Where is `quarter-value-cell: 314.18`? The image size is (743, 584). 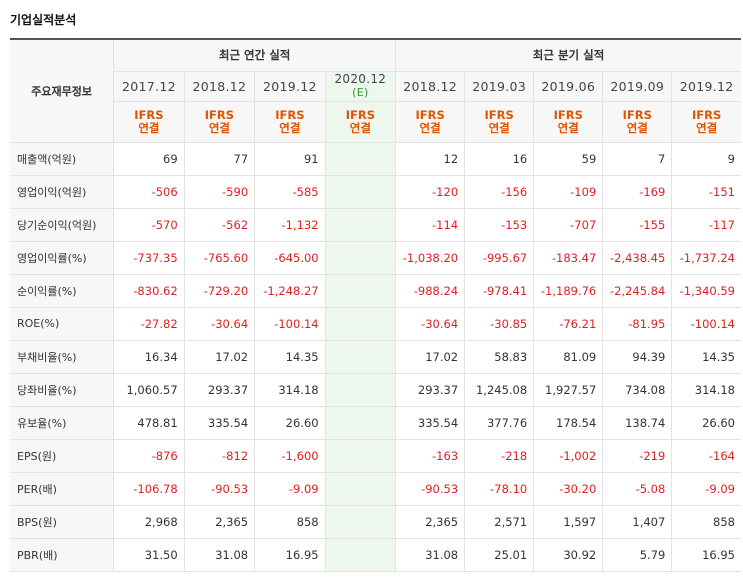 quarter-value-cell: 314.18 is located at coordinates (706, 389).